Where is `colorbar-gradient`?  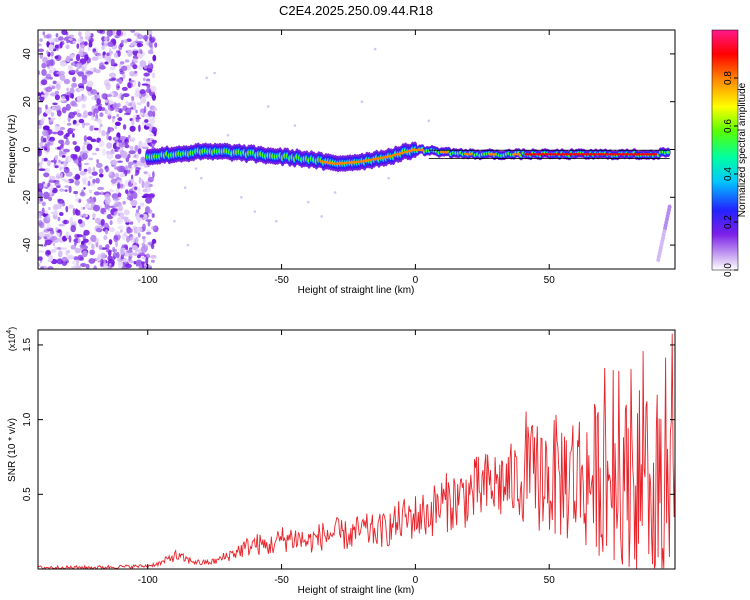 colorbar-gradient is located at coordinates (725, 150).